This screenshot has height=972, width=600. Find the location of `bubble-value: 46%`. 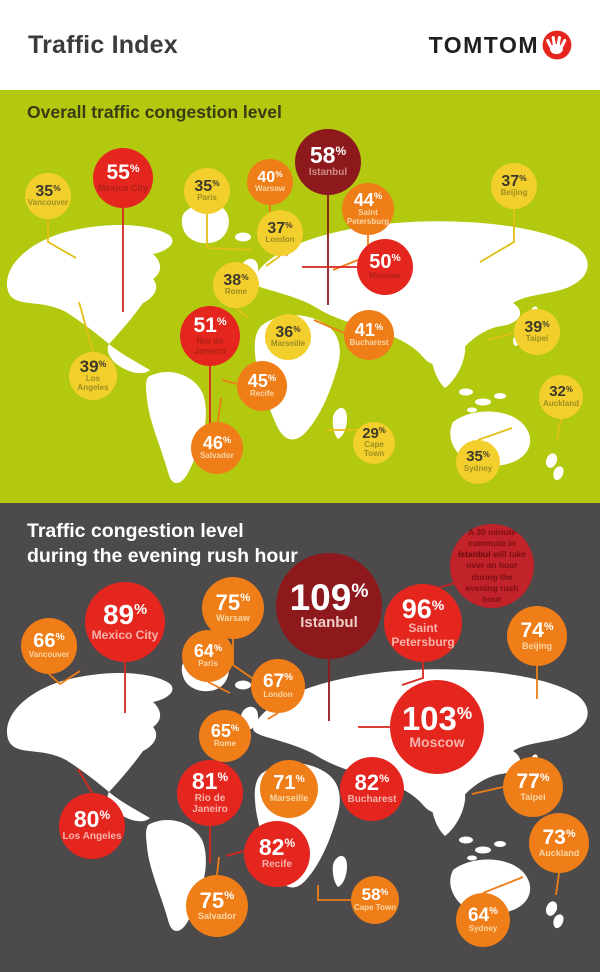

bubble-value: 46% is located at coordinates (217, 442).